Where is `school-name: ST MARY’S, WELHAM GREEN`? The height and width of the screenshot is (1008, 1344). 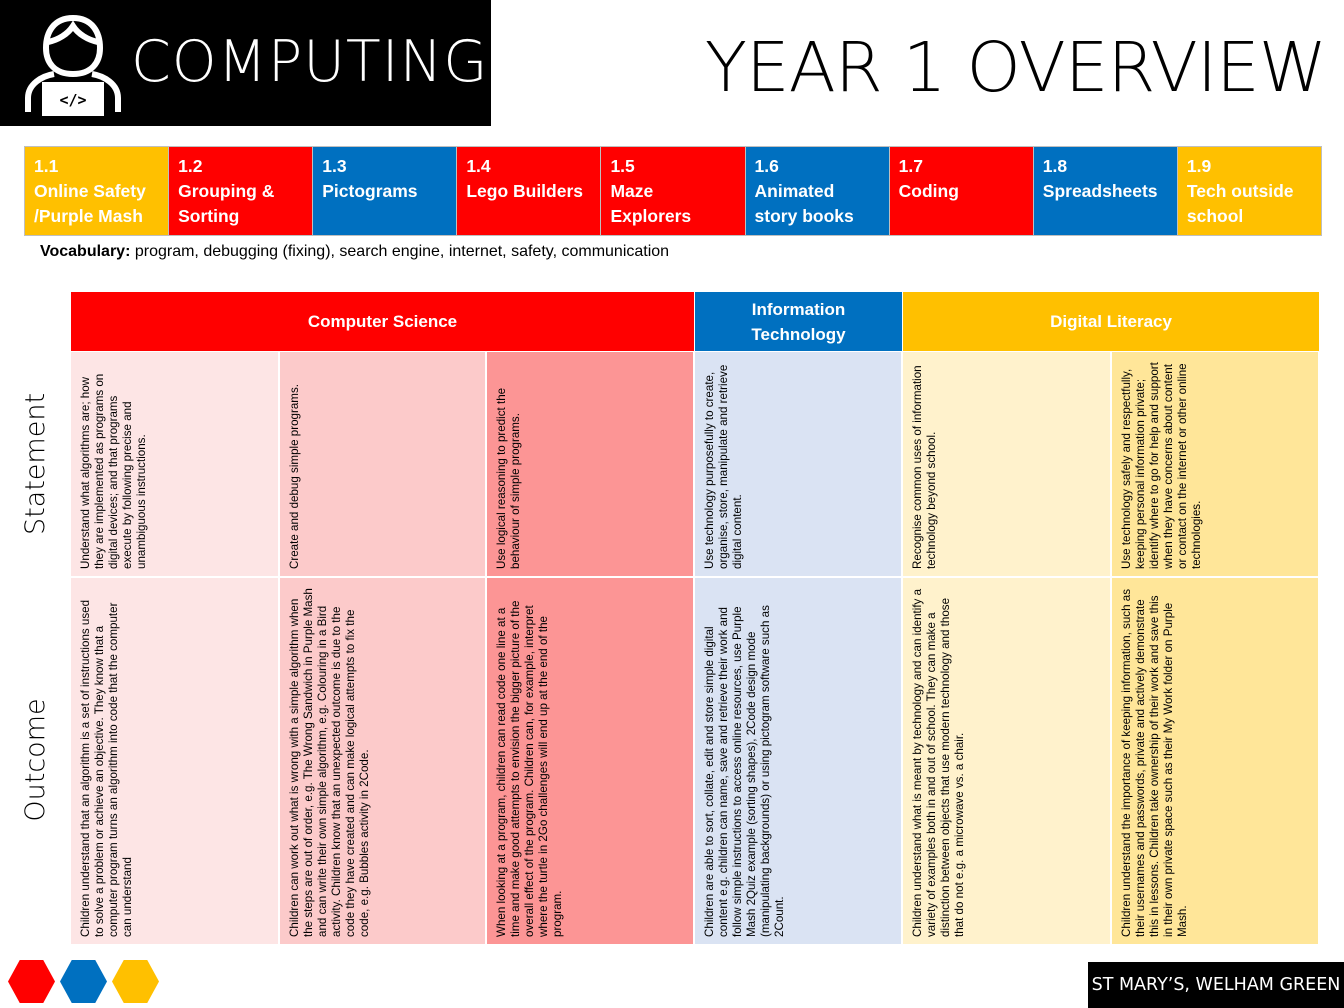 school-name: ST MARY’S, WELHAM GREEN is located at coordinates (1216, 985).